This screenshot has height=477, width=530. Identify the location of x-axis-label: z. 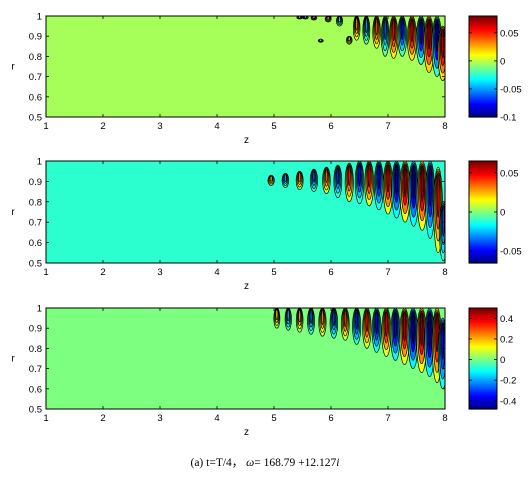
(246, 140).